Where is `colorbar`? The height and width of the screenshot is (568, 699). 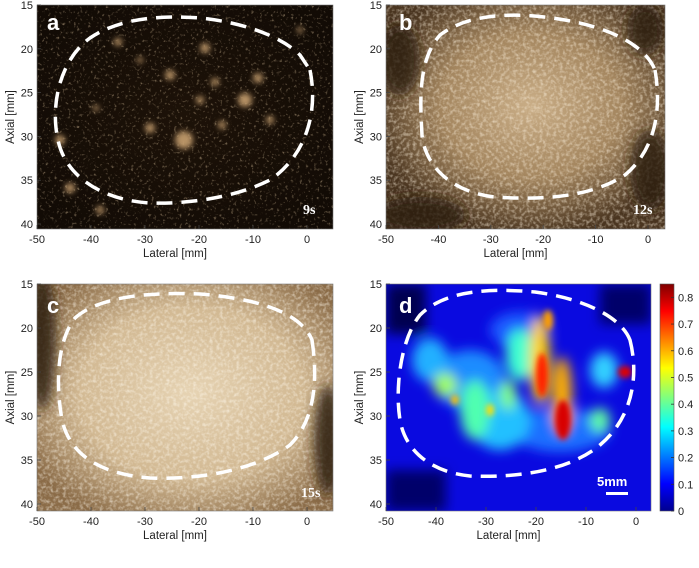 colorbar is located at coordinates (667, 397).